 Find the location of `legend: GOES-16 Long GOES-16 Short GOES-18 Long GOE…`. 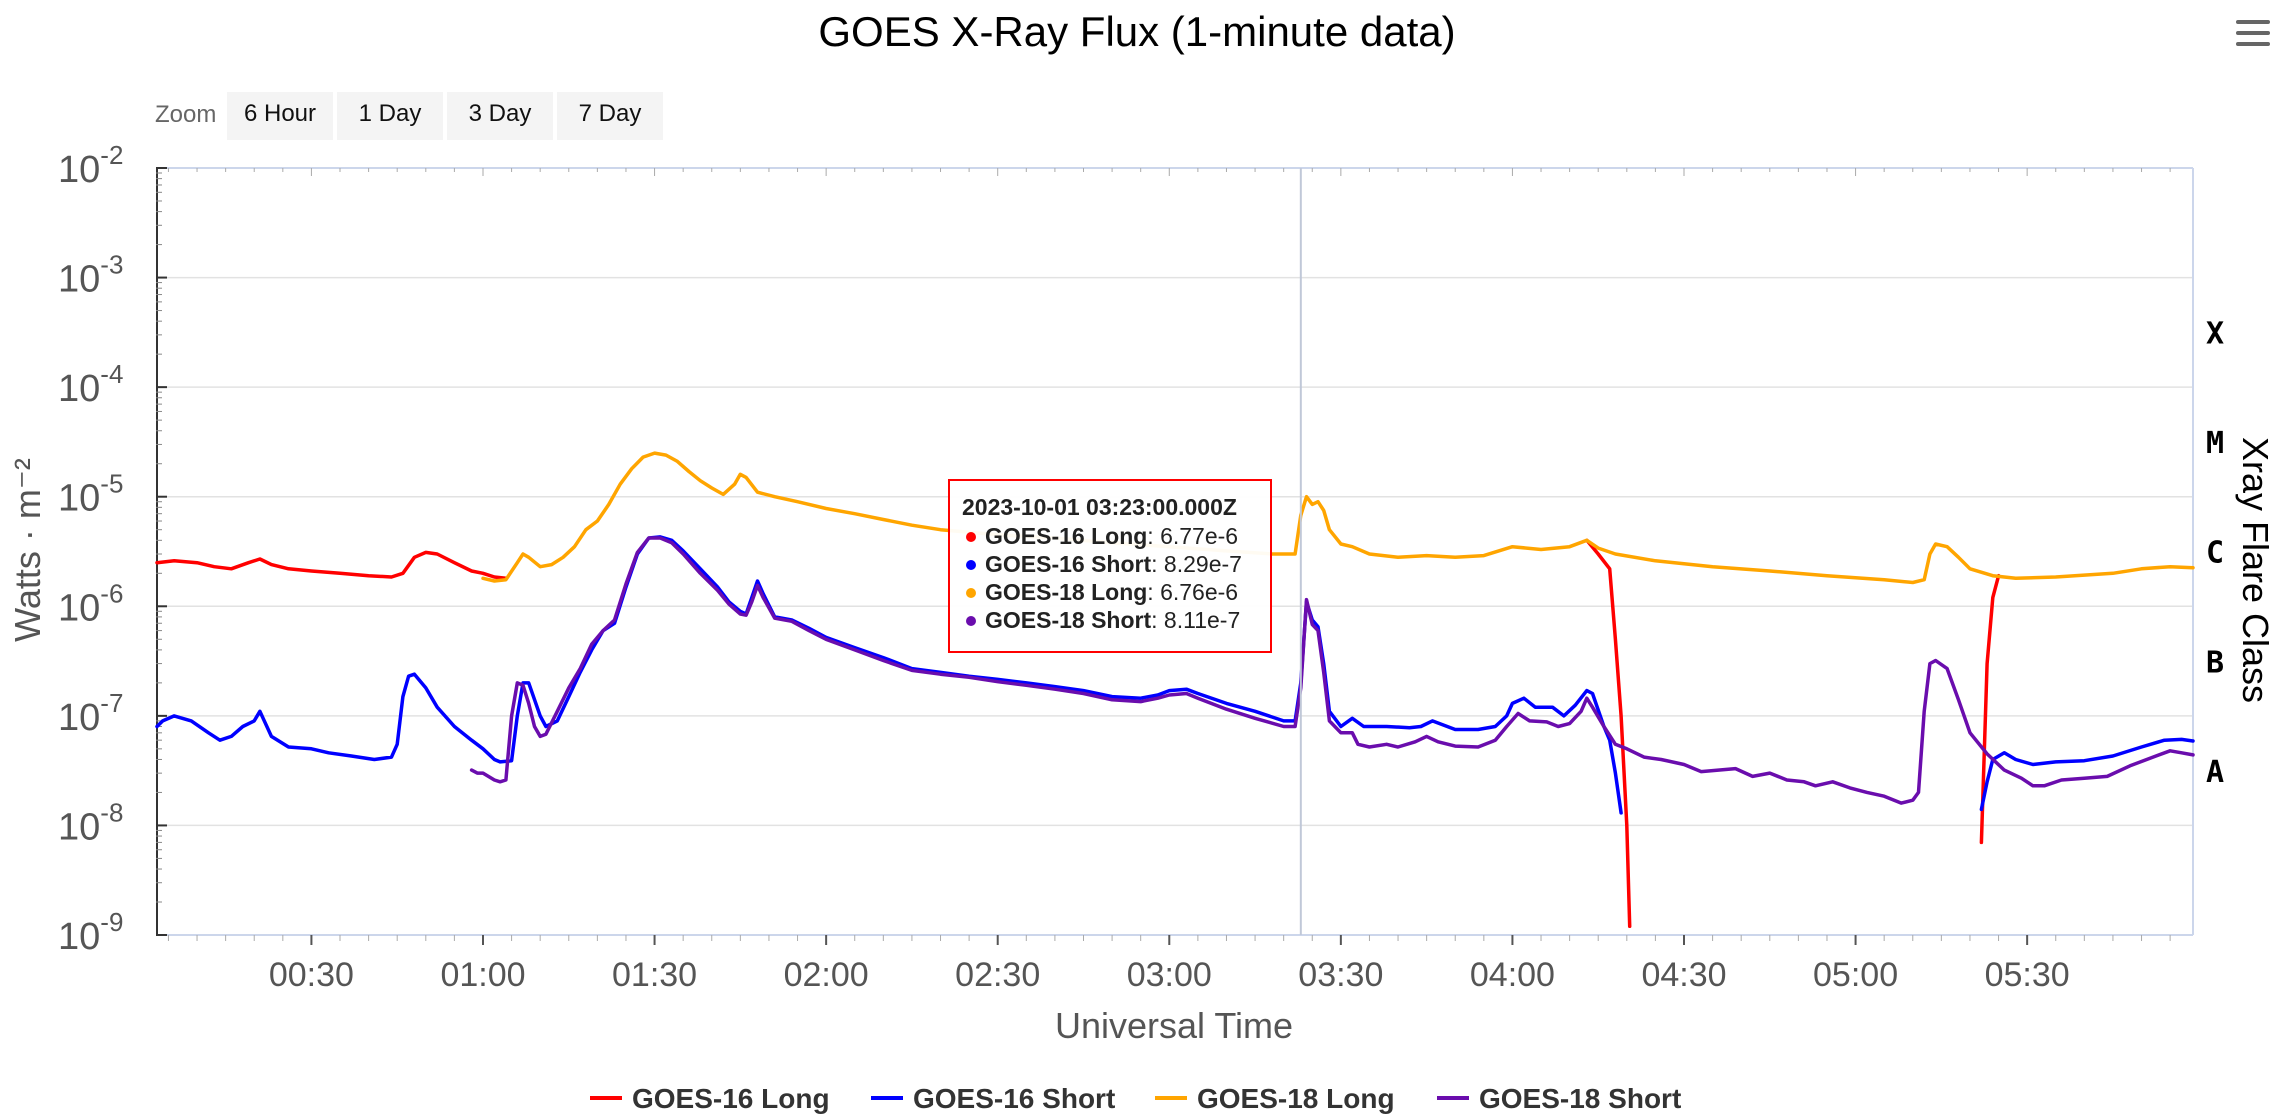

legend: GOES-16 Long GOES-16 Short GOES-18 Long GOE… is located at coordinates (1135, 1098).